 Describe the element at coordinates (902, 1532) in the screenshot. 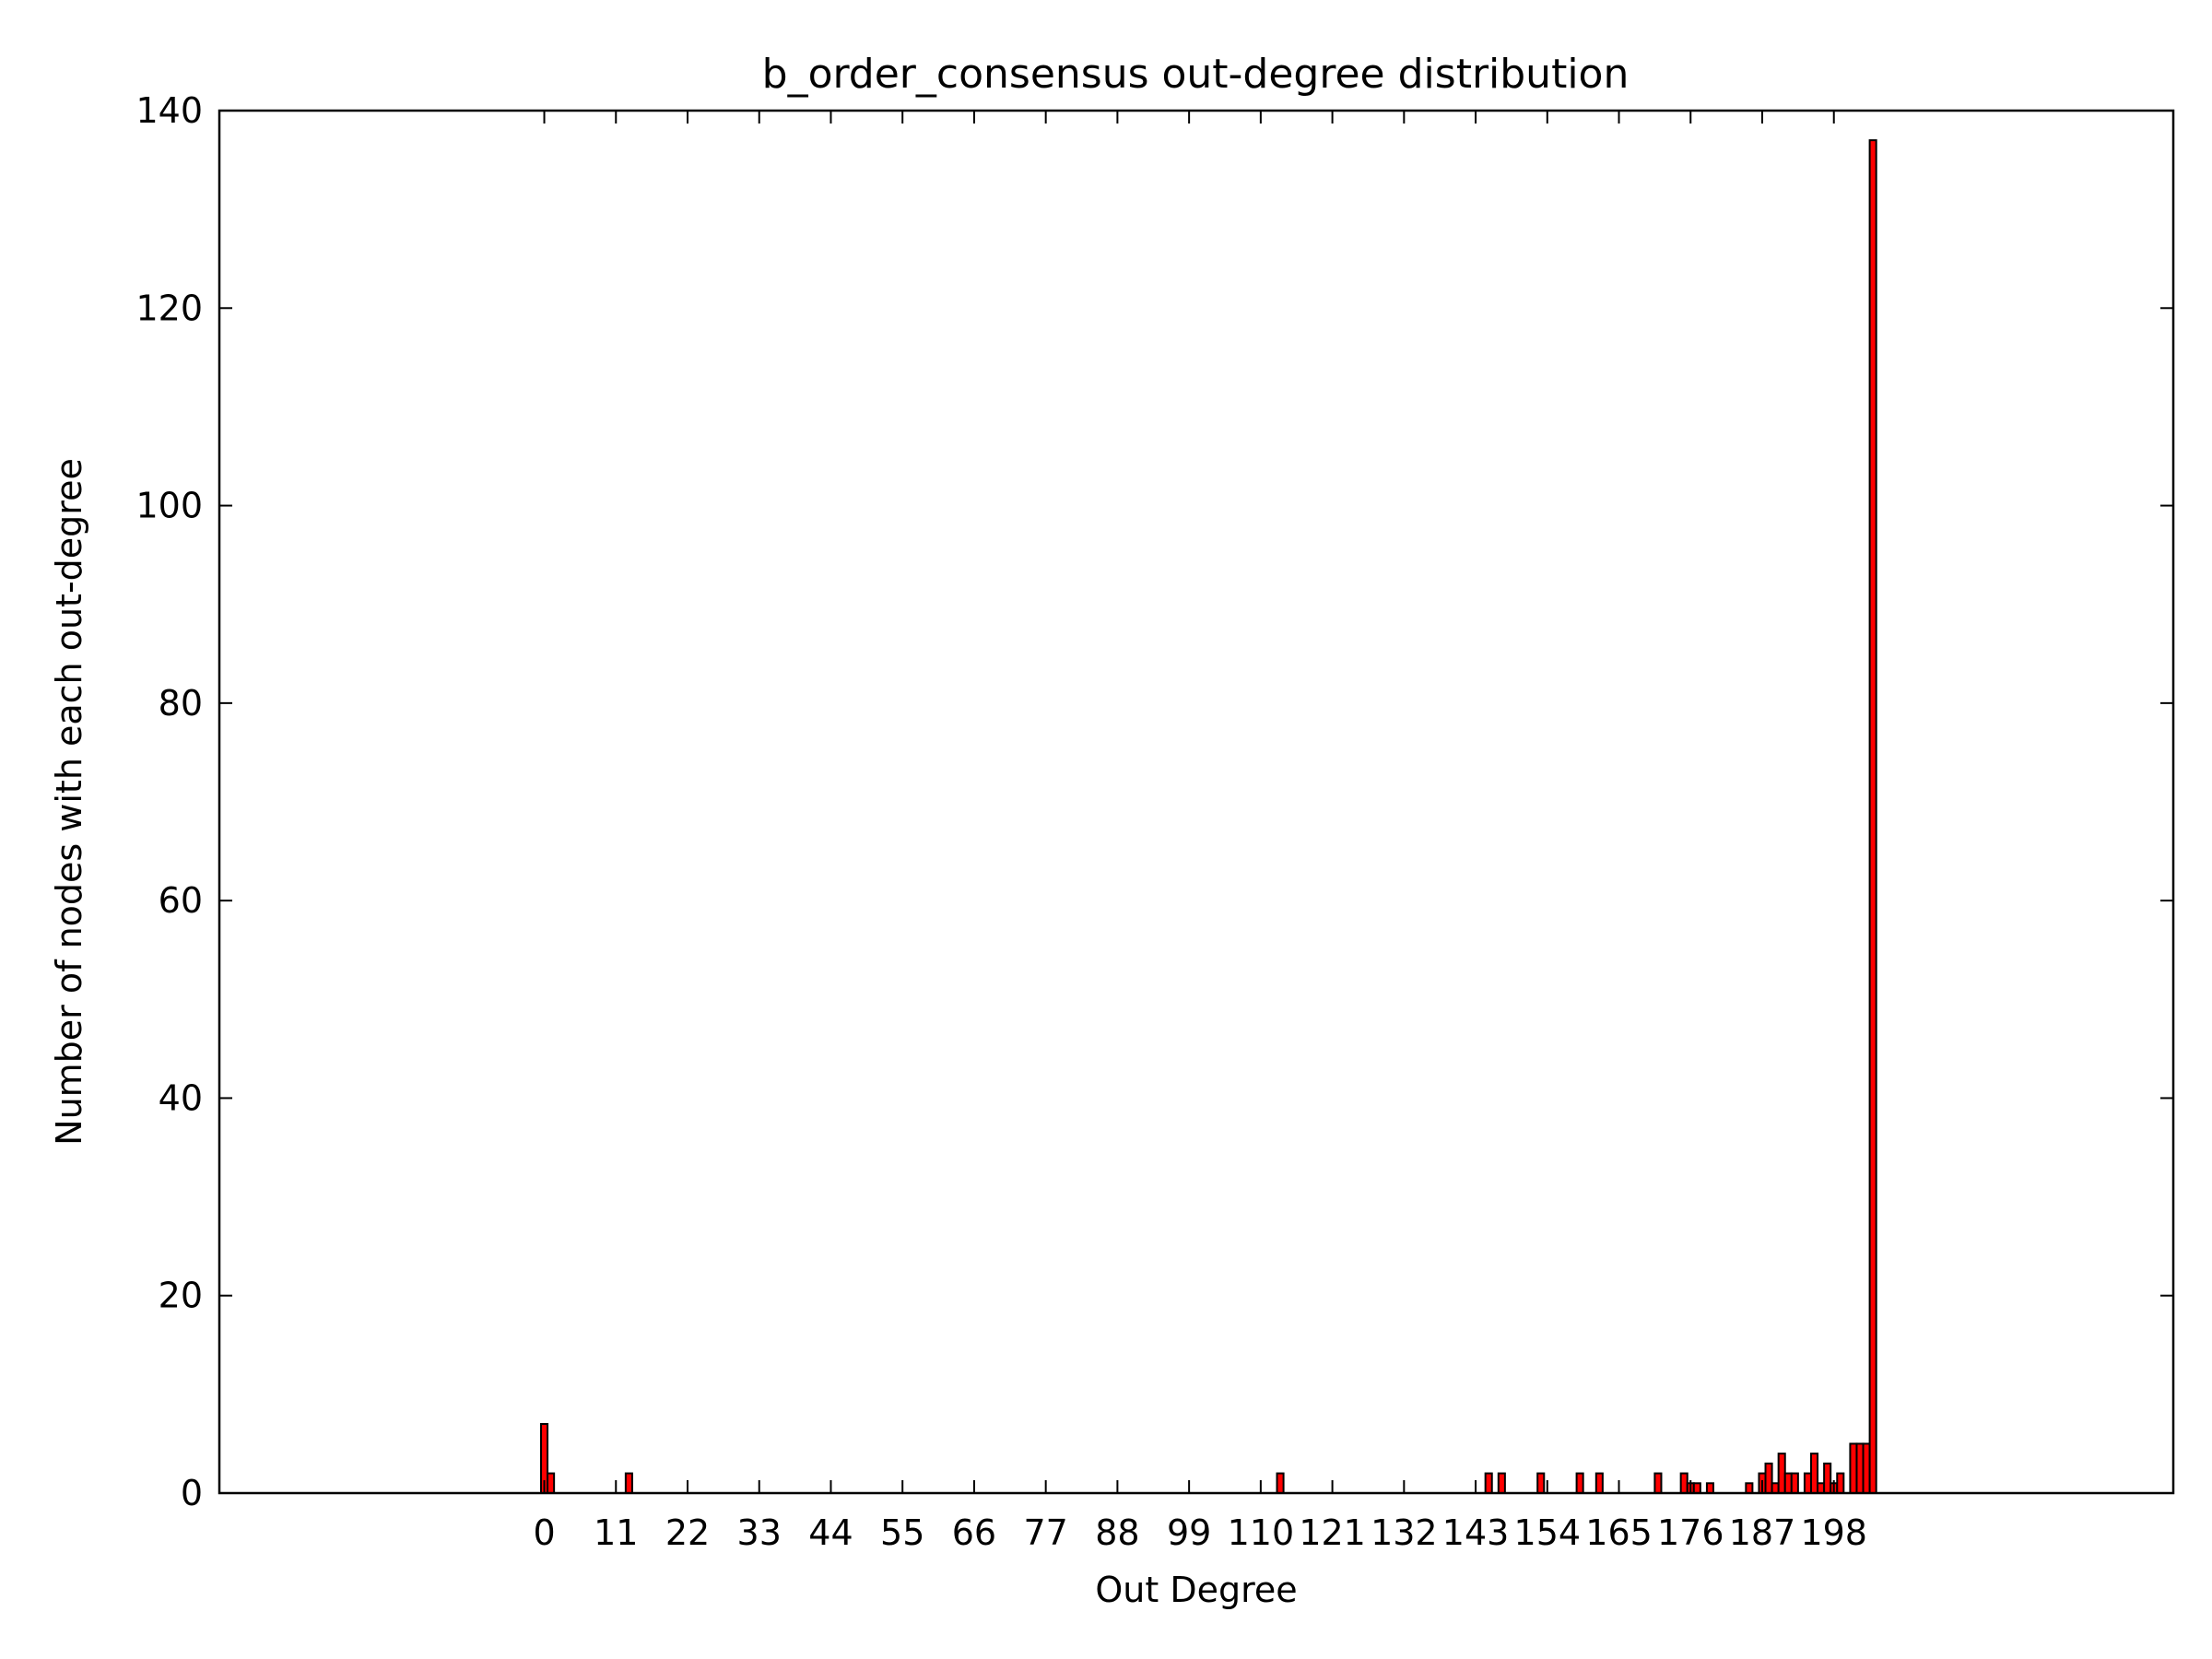

I see `x-tick-label: 55` at that location.